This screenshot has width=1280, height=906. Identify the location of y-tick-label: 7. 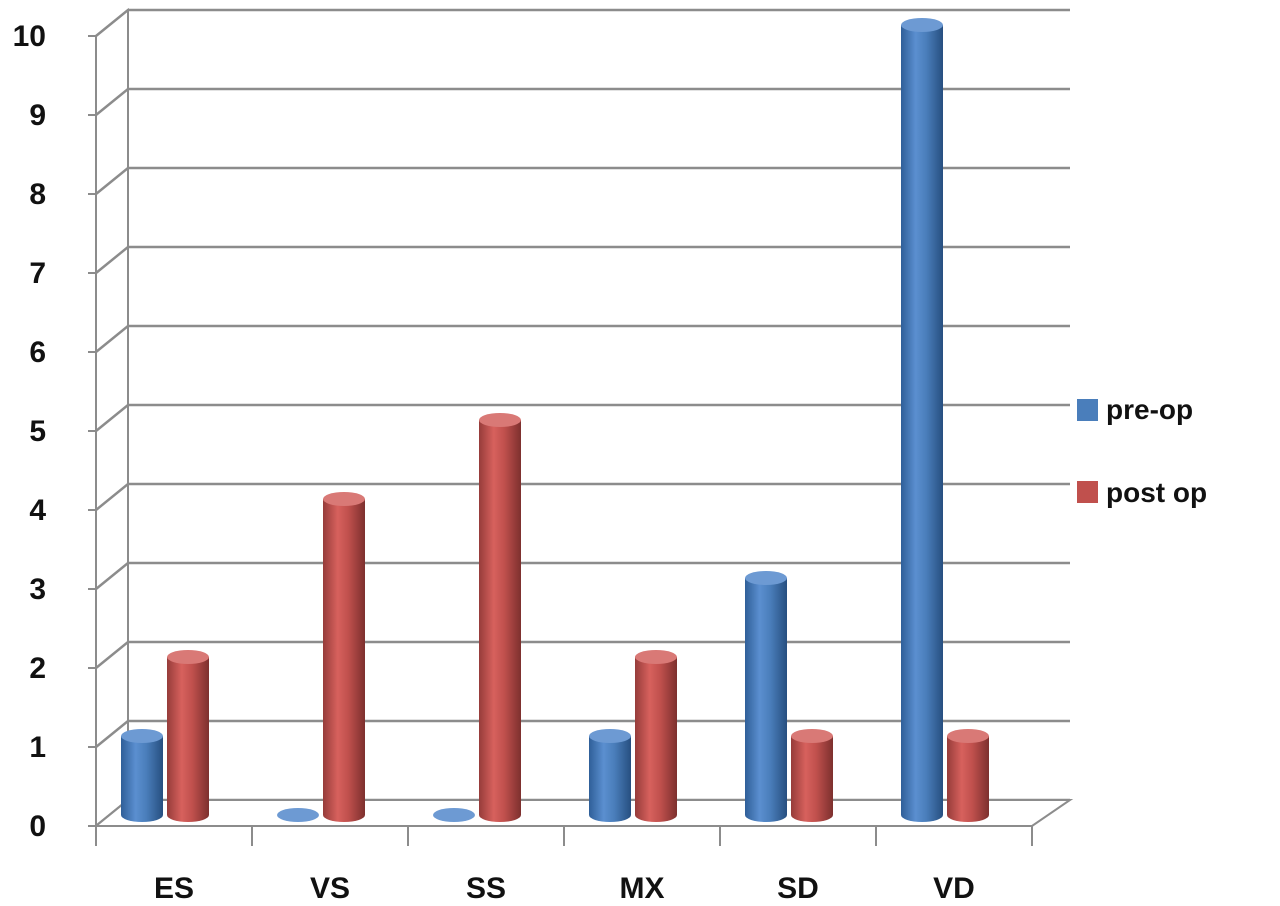
(37, 273).